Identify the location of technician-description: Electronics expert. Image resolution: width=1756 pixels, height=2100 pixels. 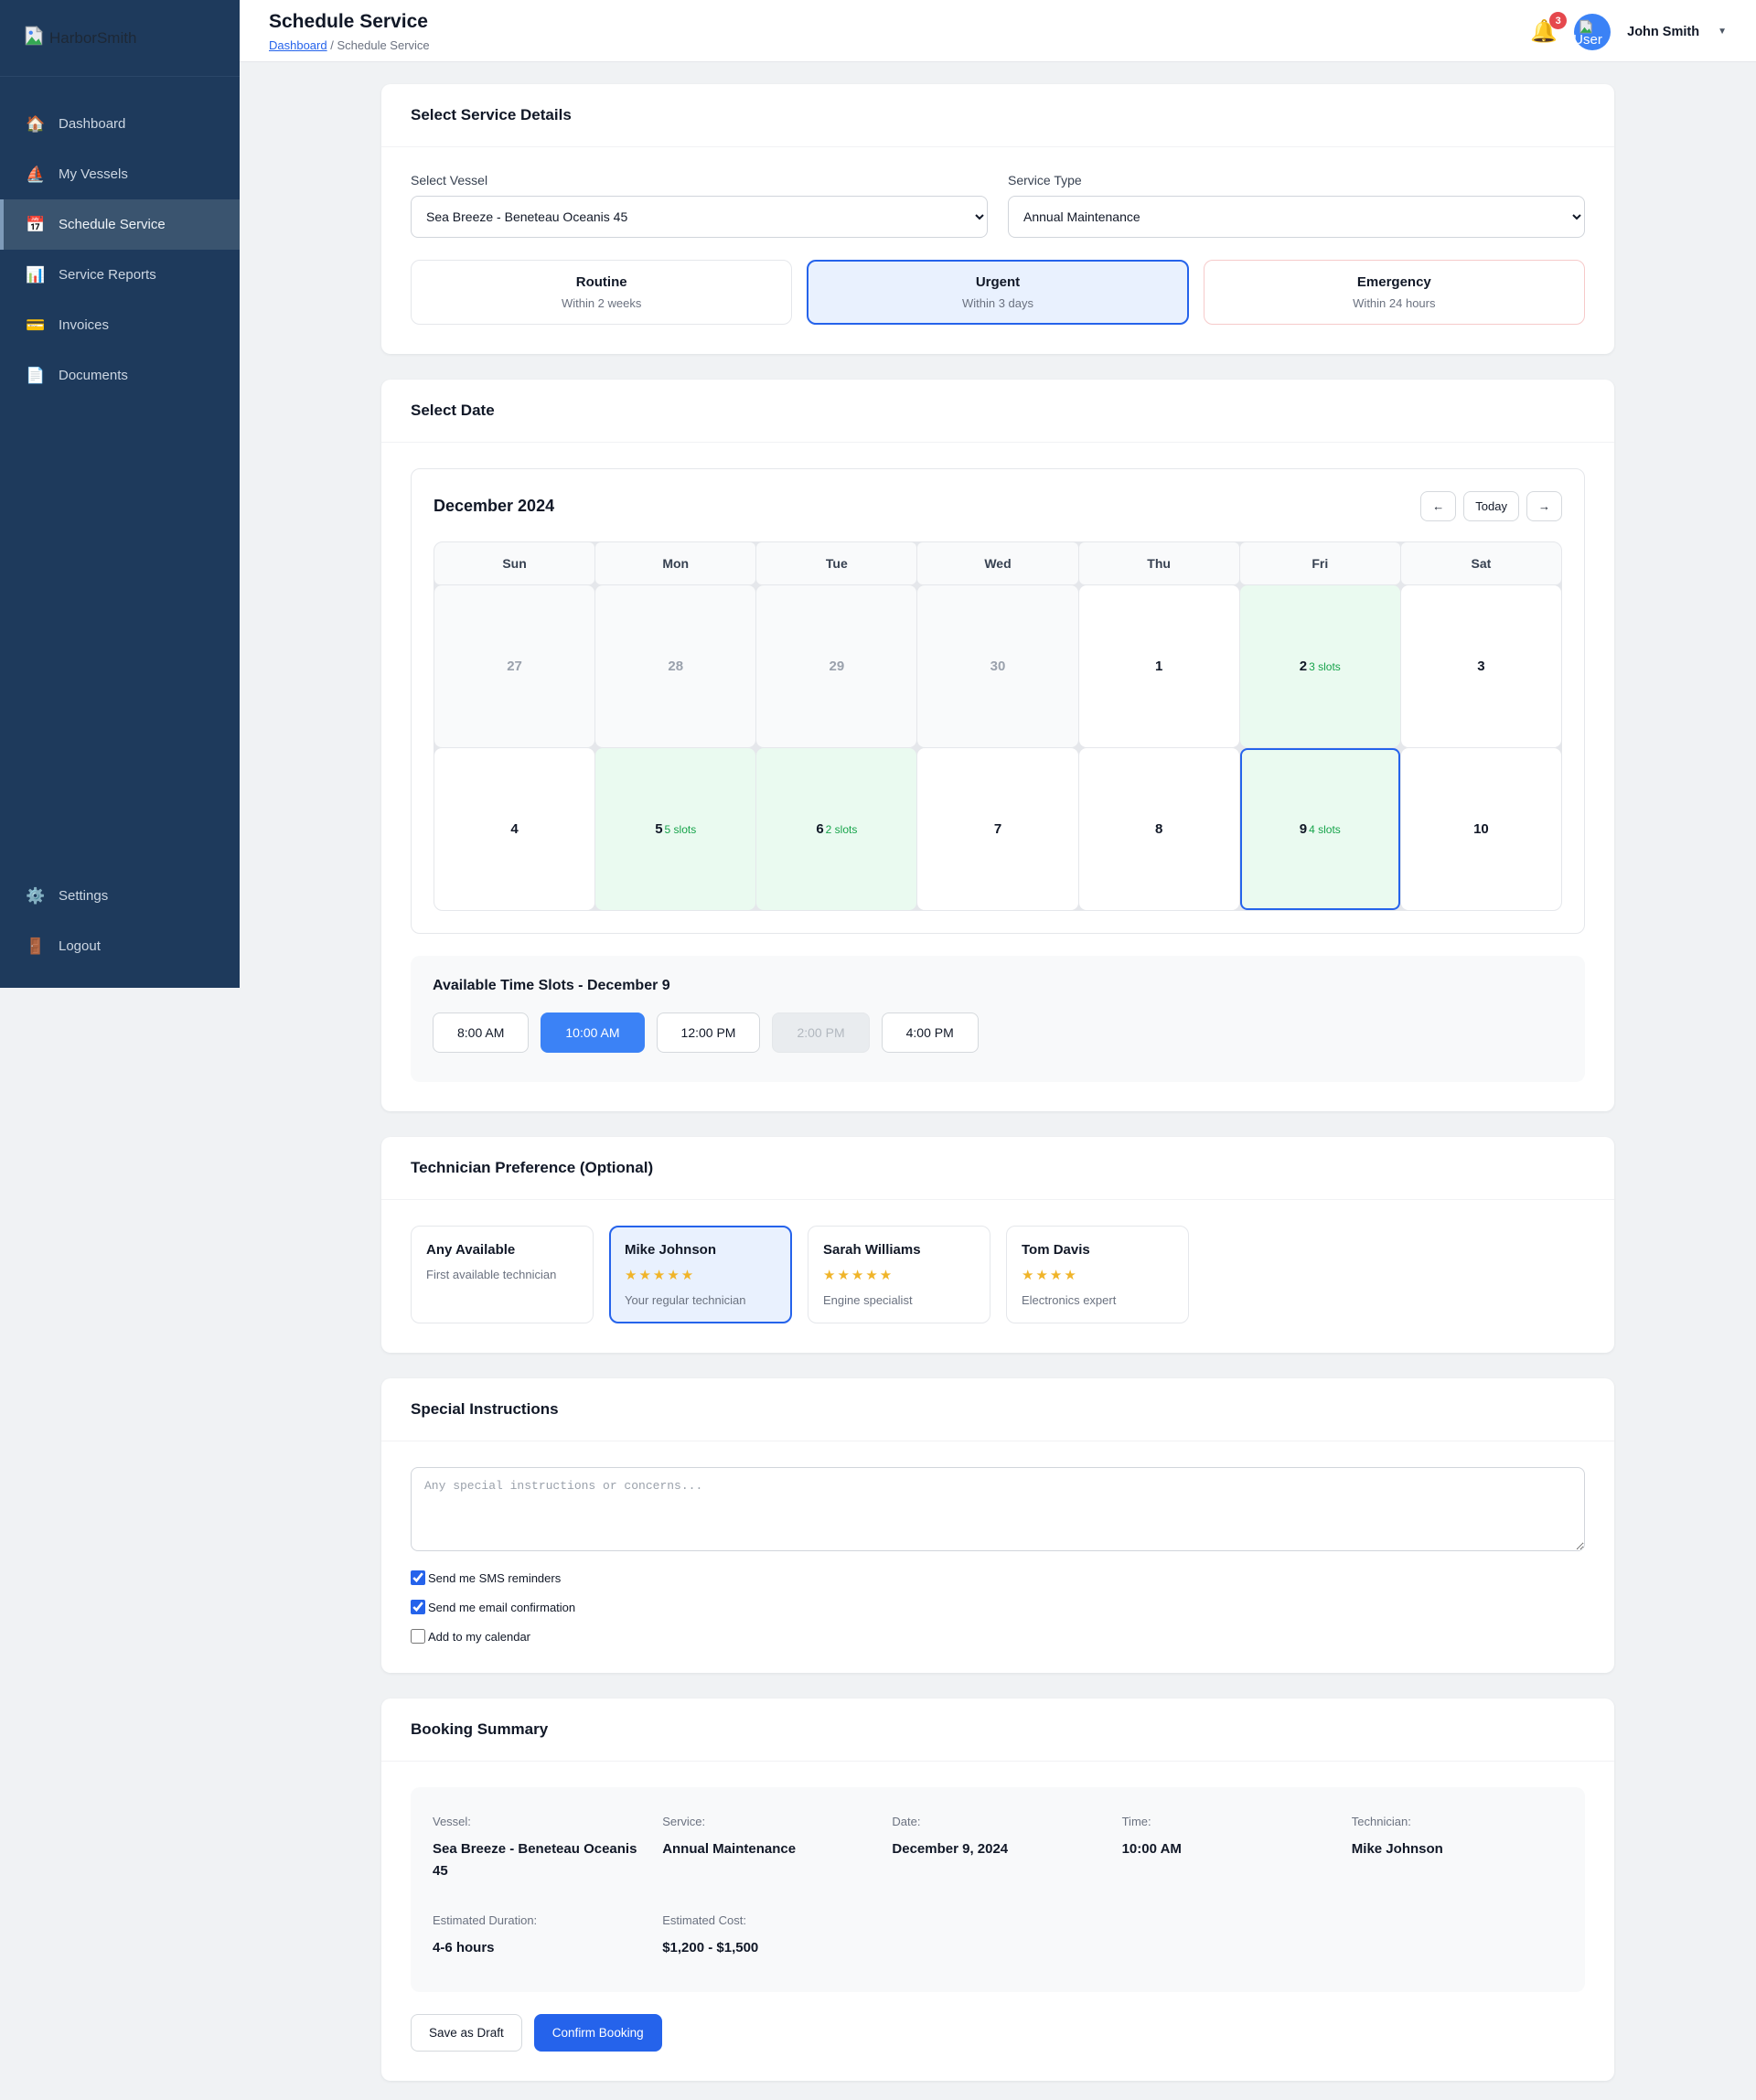
(1069, 1300).